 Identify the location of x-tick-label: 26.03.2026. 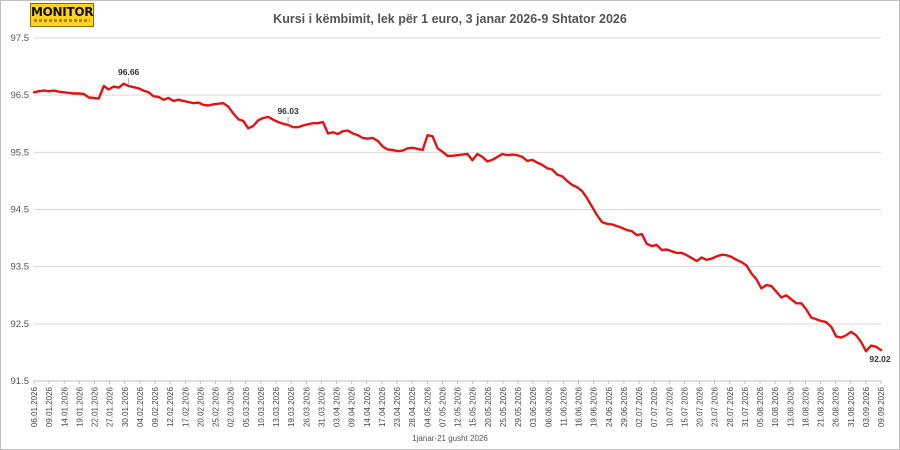
(306, 406).